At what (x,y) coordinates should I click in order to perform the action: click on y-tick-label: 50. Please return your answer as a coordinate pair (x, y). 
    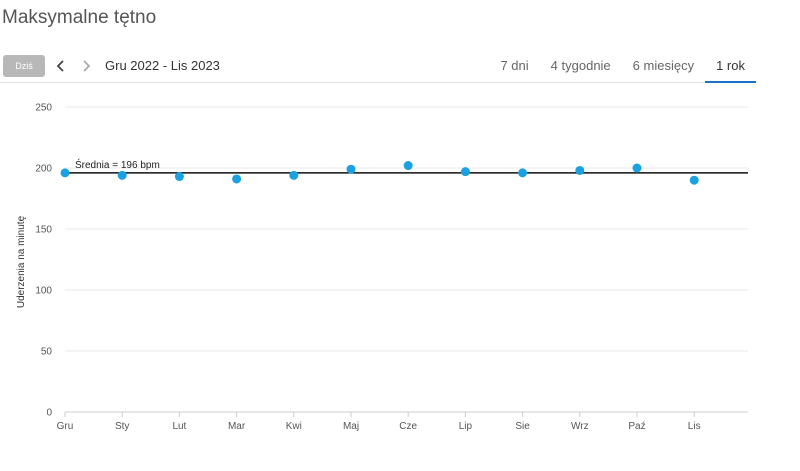
    Looking at the image, I should click on (47, 352).